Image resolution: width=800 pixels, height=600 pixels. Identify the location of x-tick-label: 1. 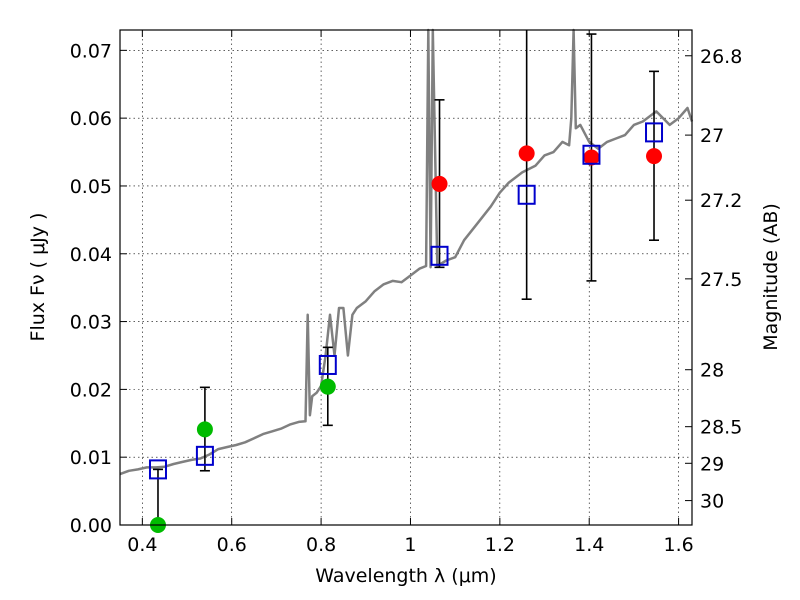
(410, 545).